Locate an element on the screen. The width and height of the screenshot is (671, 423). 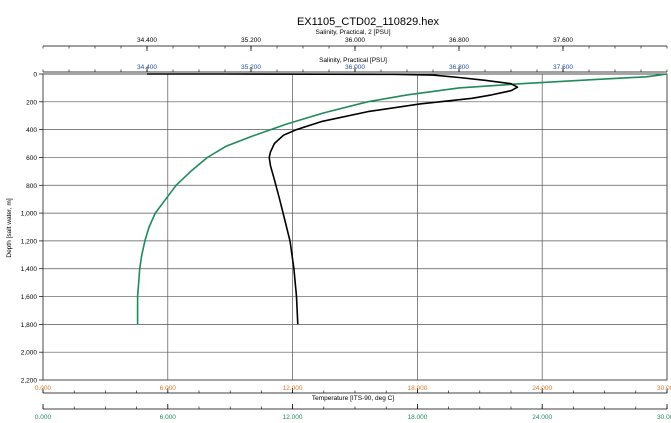
tick-label-depth: 1,600 is located at coordinates (29, 297).